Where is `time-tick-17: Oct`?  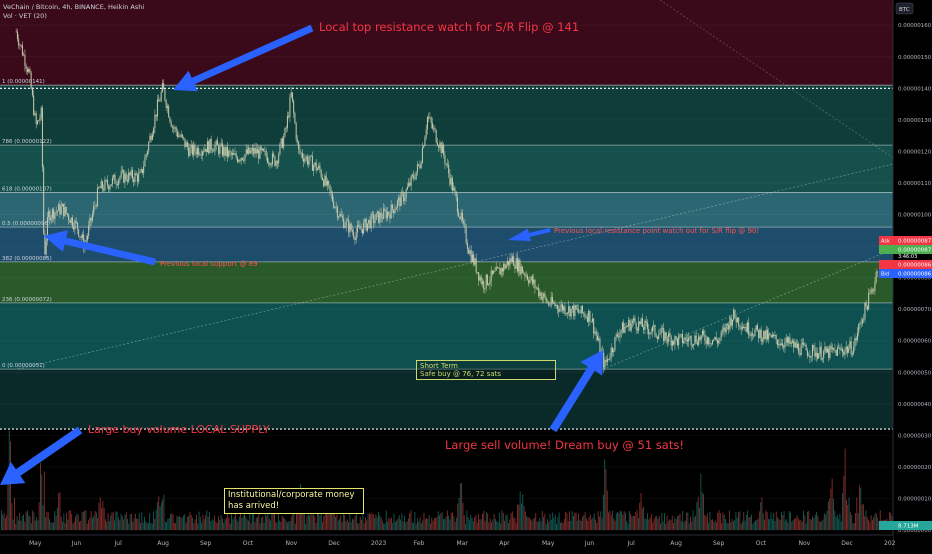 time-tick-17: Oct is located at coordinates (761, 543).